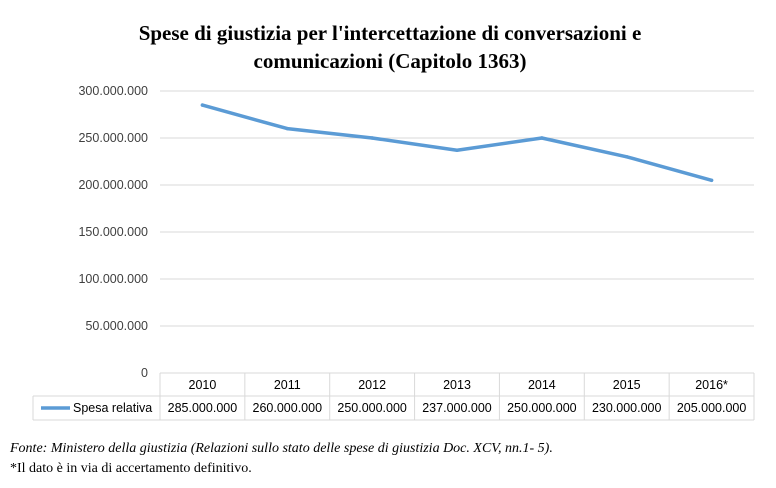  Describe the element at coordinates (542, 385) in the screenshot. I see `x-category-label: 2014` at that location.